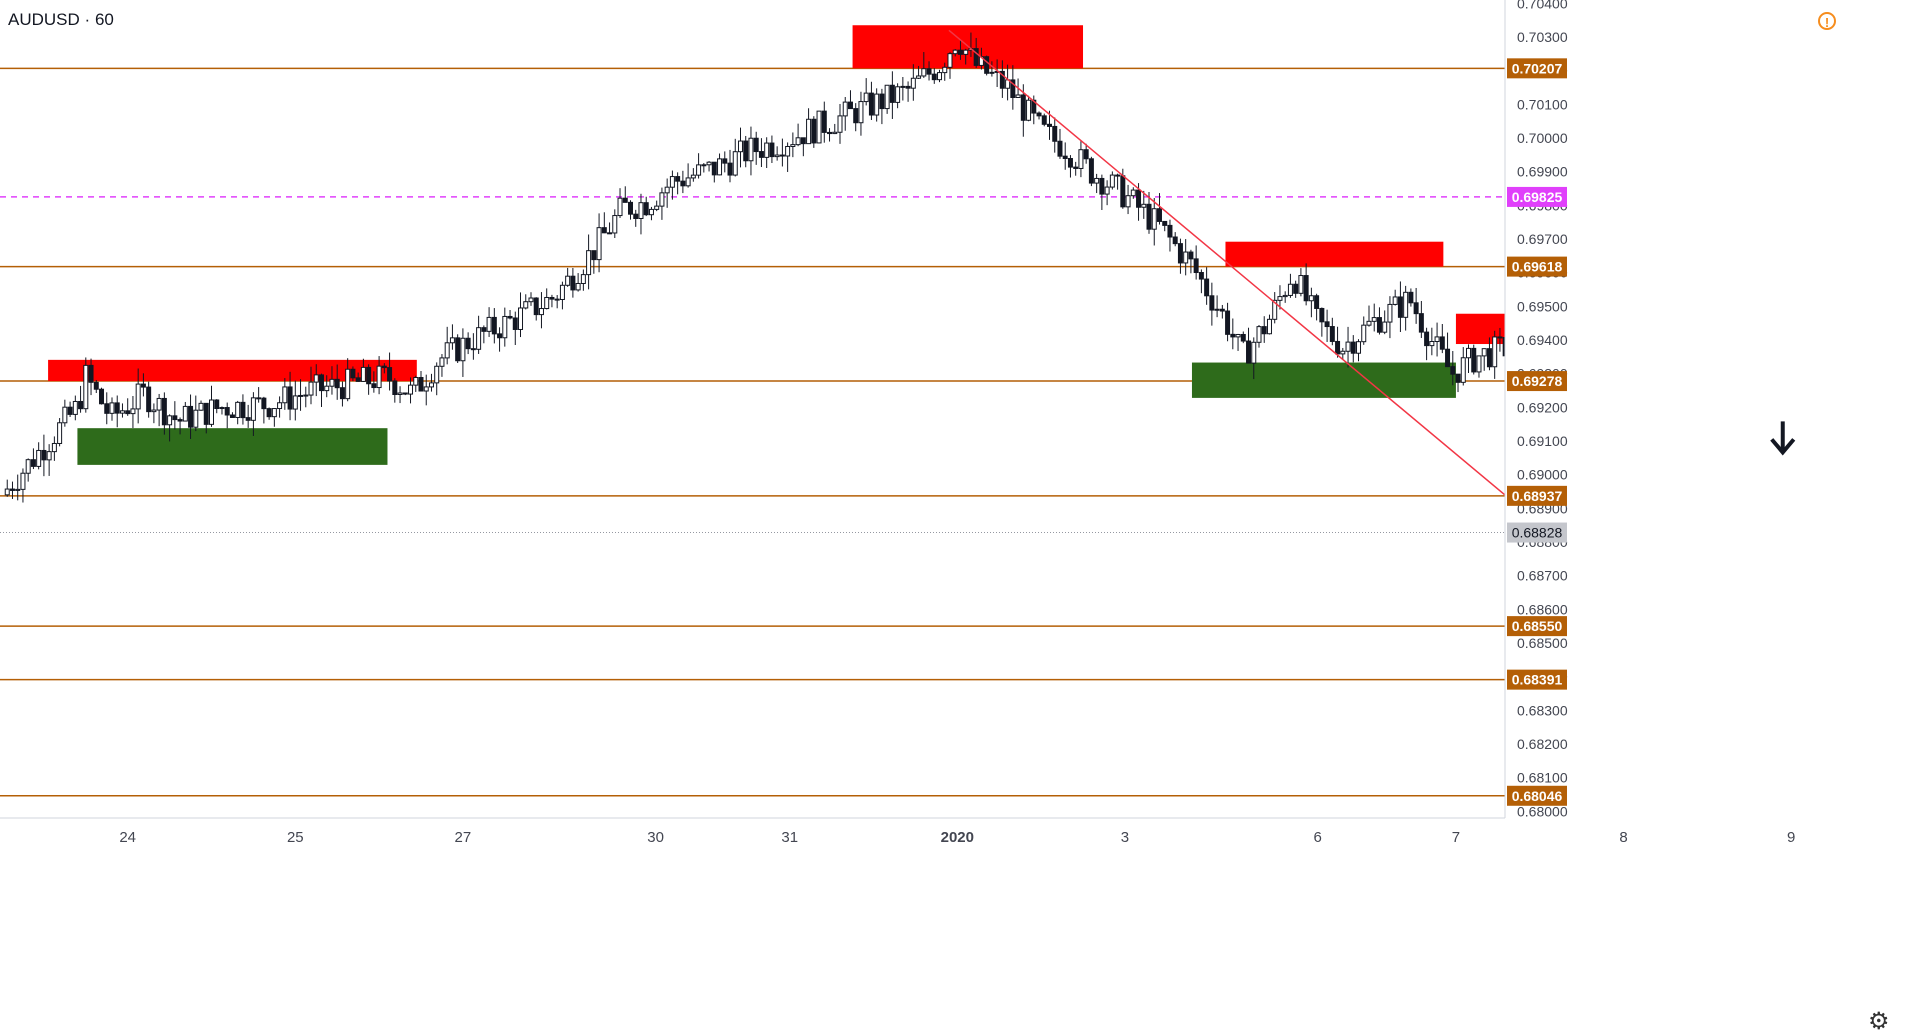 The width and height of the screenshot is (1917, 1036). I want to click on alert-circle-icon: !, so click(1827, 21).